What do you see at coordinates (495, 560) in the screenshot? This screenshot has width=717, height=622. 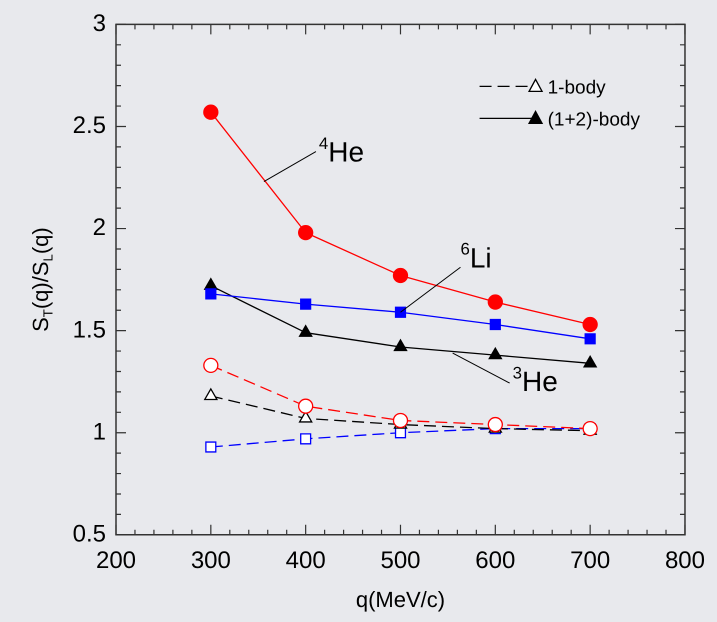 I see `x-tick-label: 600` at bounding box center [495, 560].